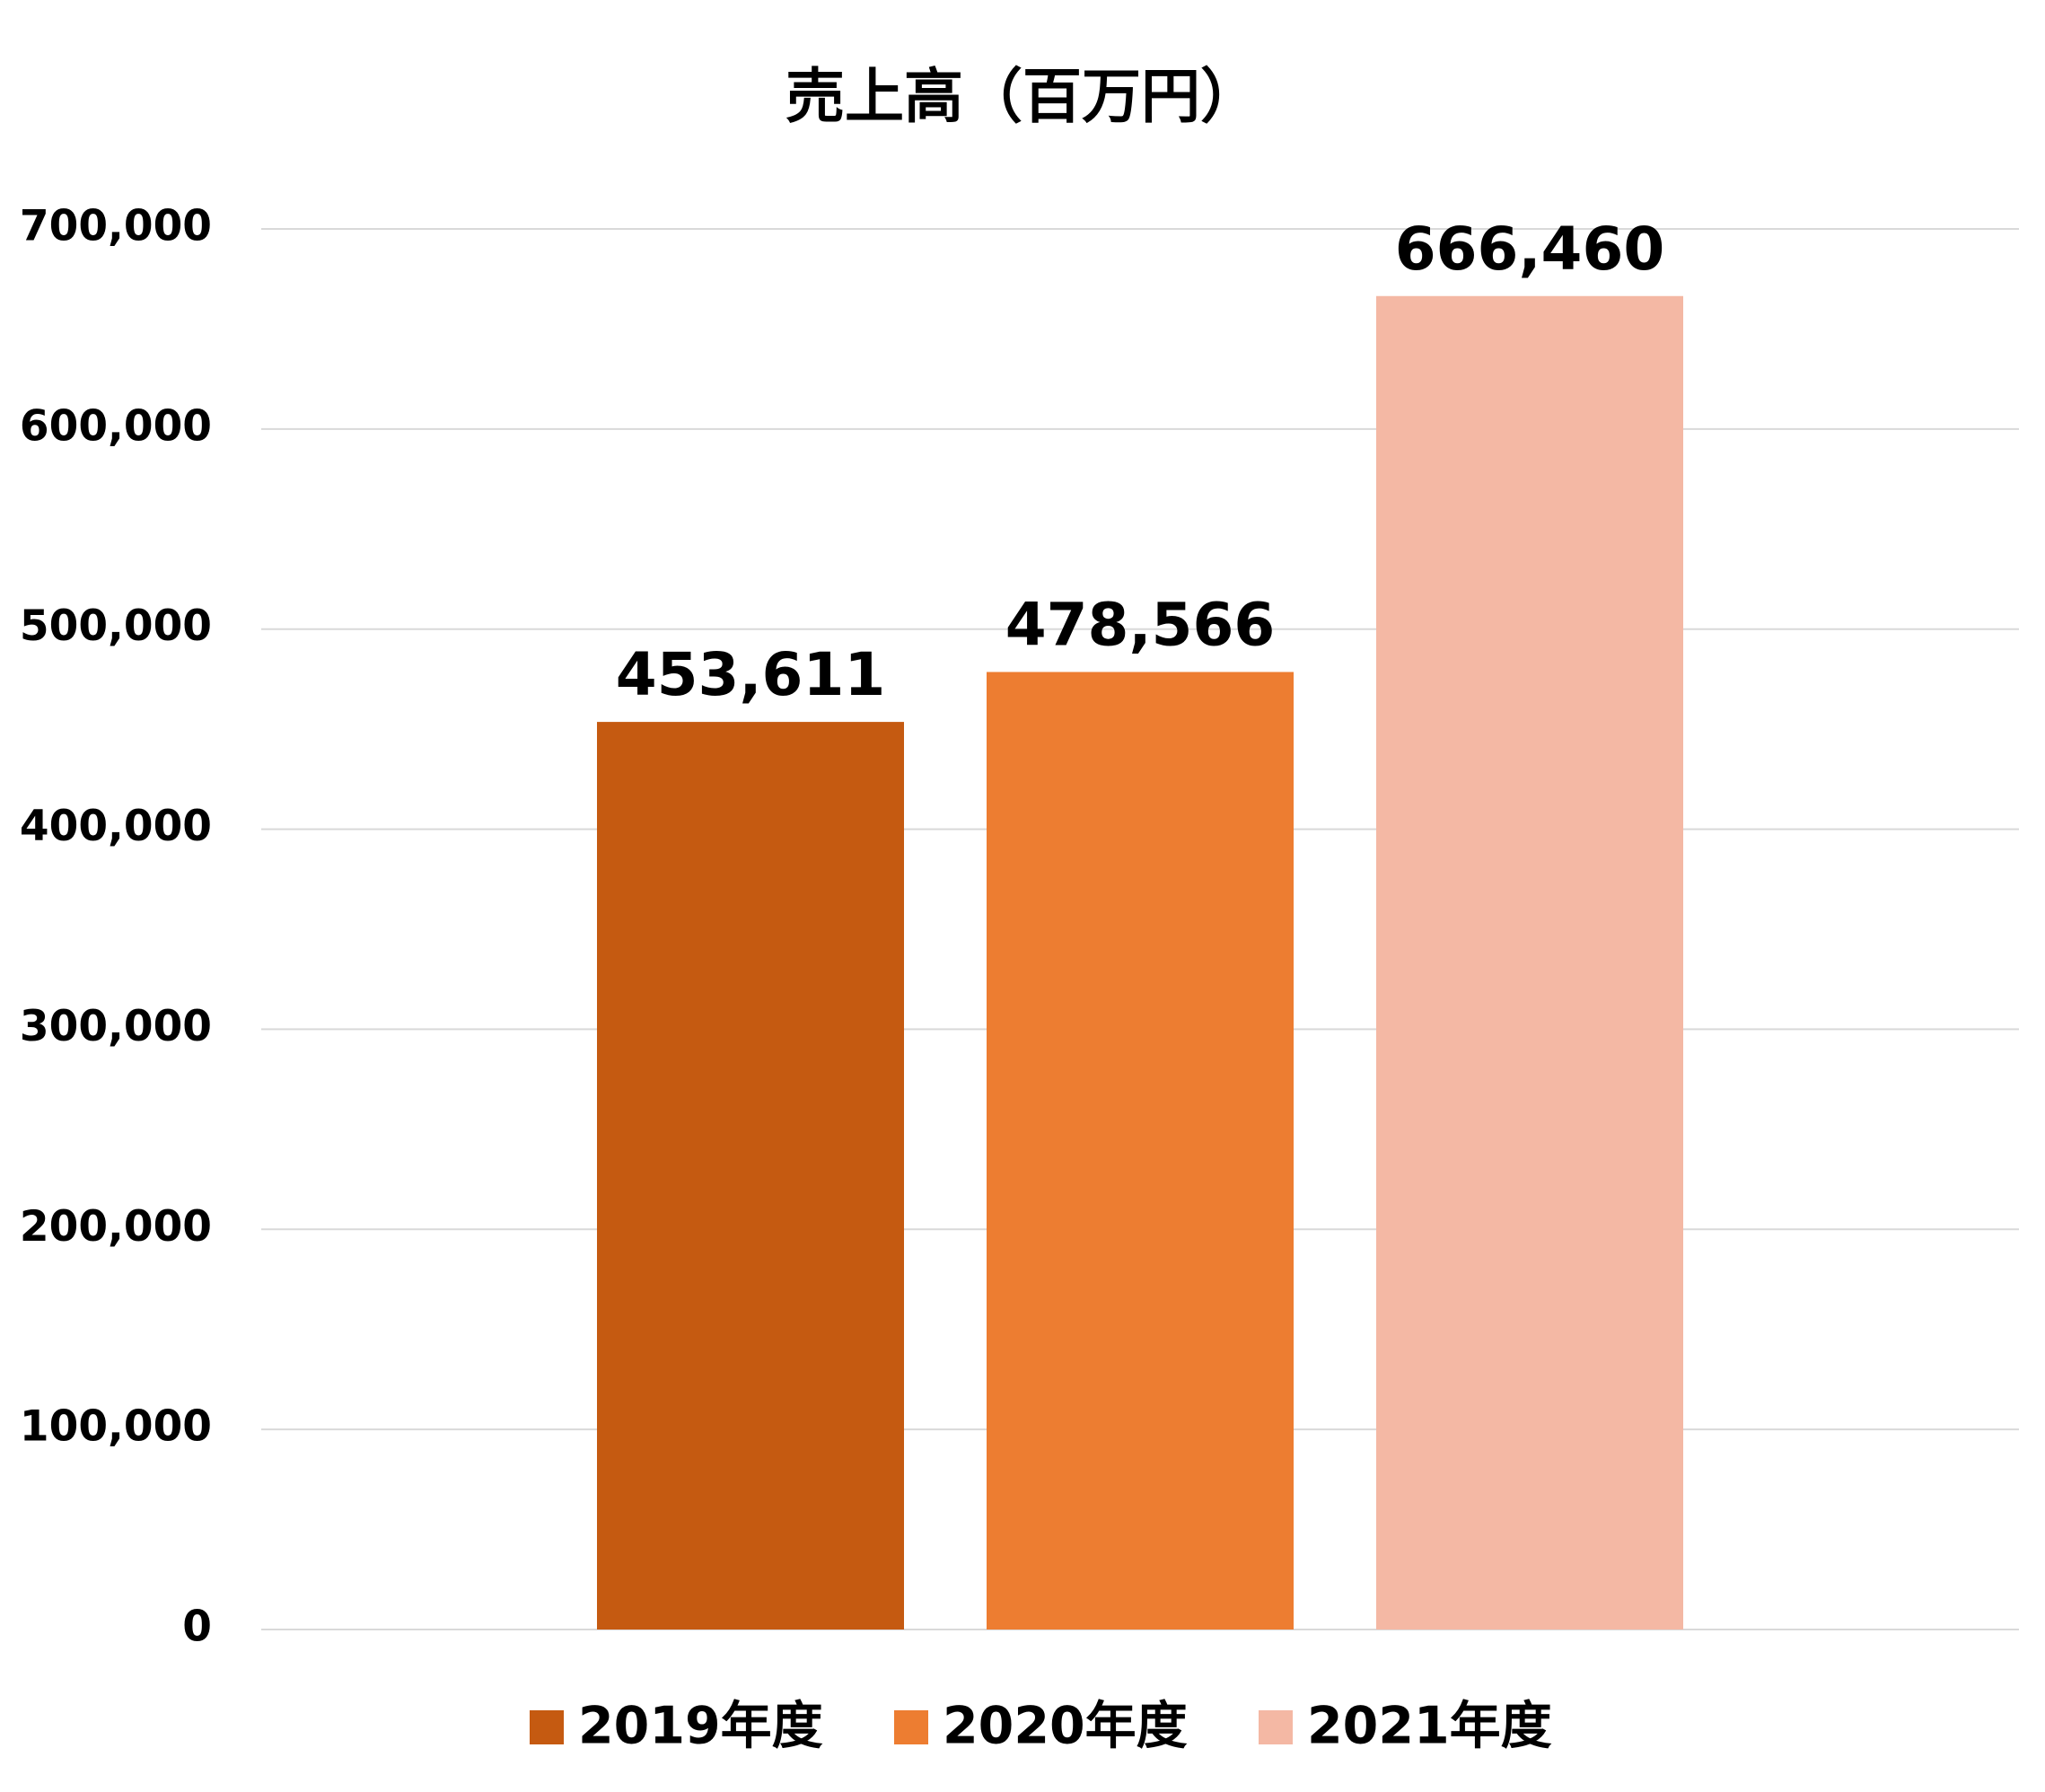 This screenshot has width=2045, height=1792. What do you see at coordinates (1140, 626) in the screenshot?
I see `value-label: 478,566` at bounding box center [1140, 626].